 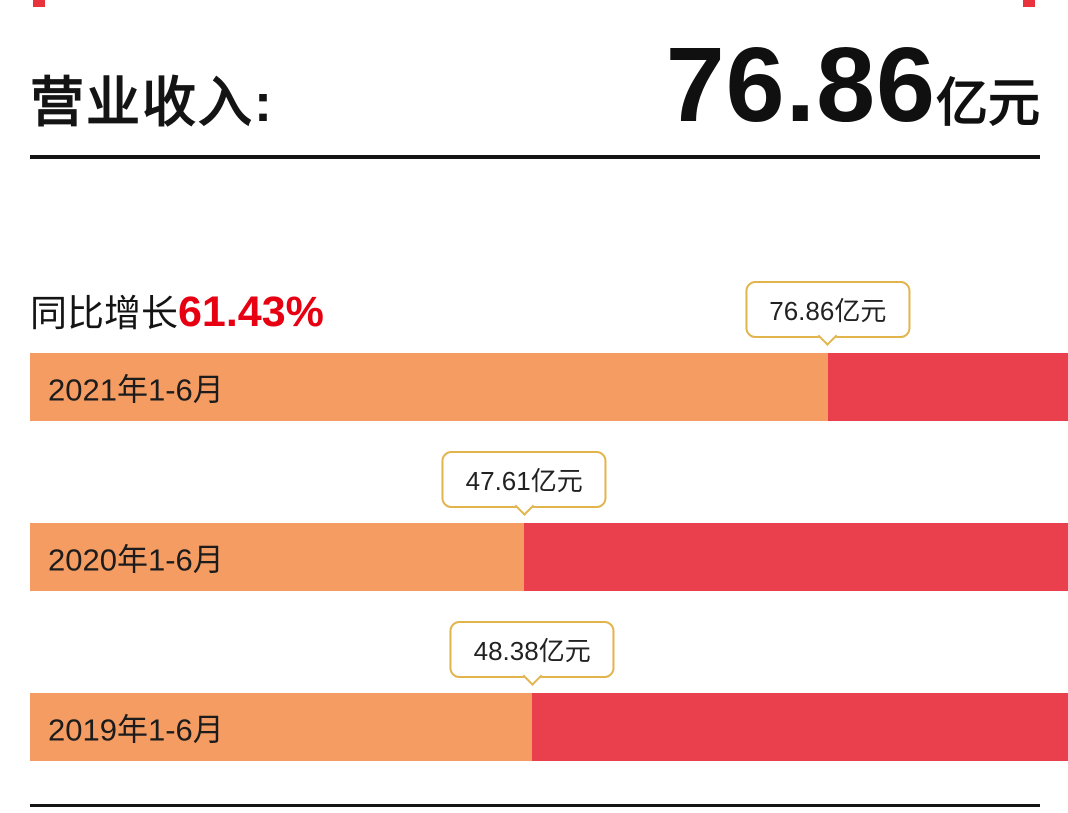 I want to click on callout-value: 48.38亿元, so click(x=532, y=651).